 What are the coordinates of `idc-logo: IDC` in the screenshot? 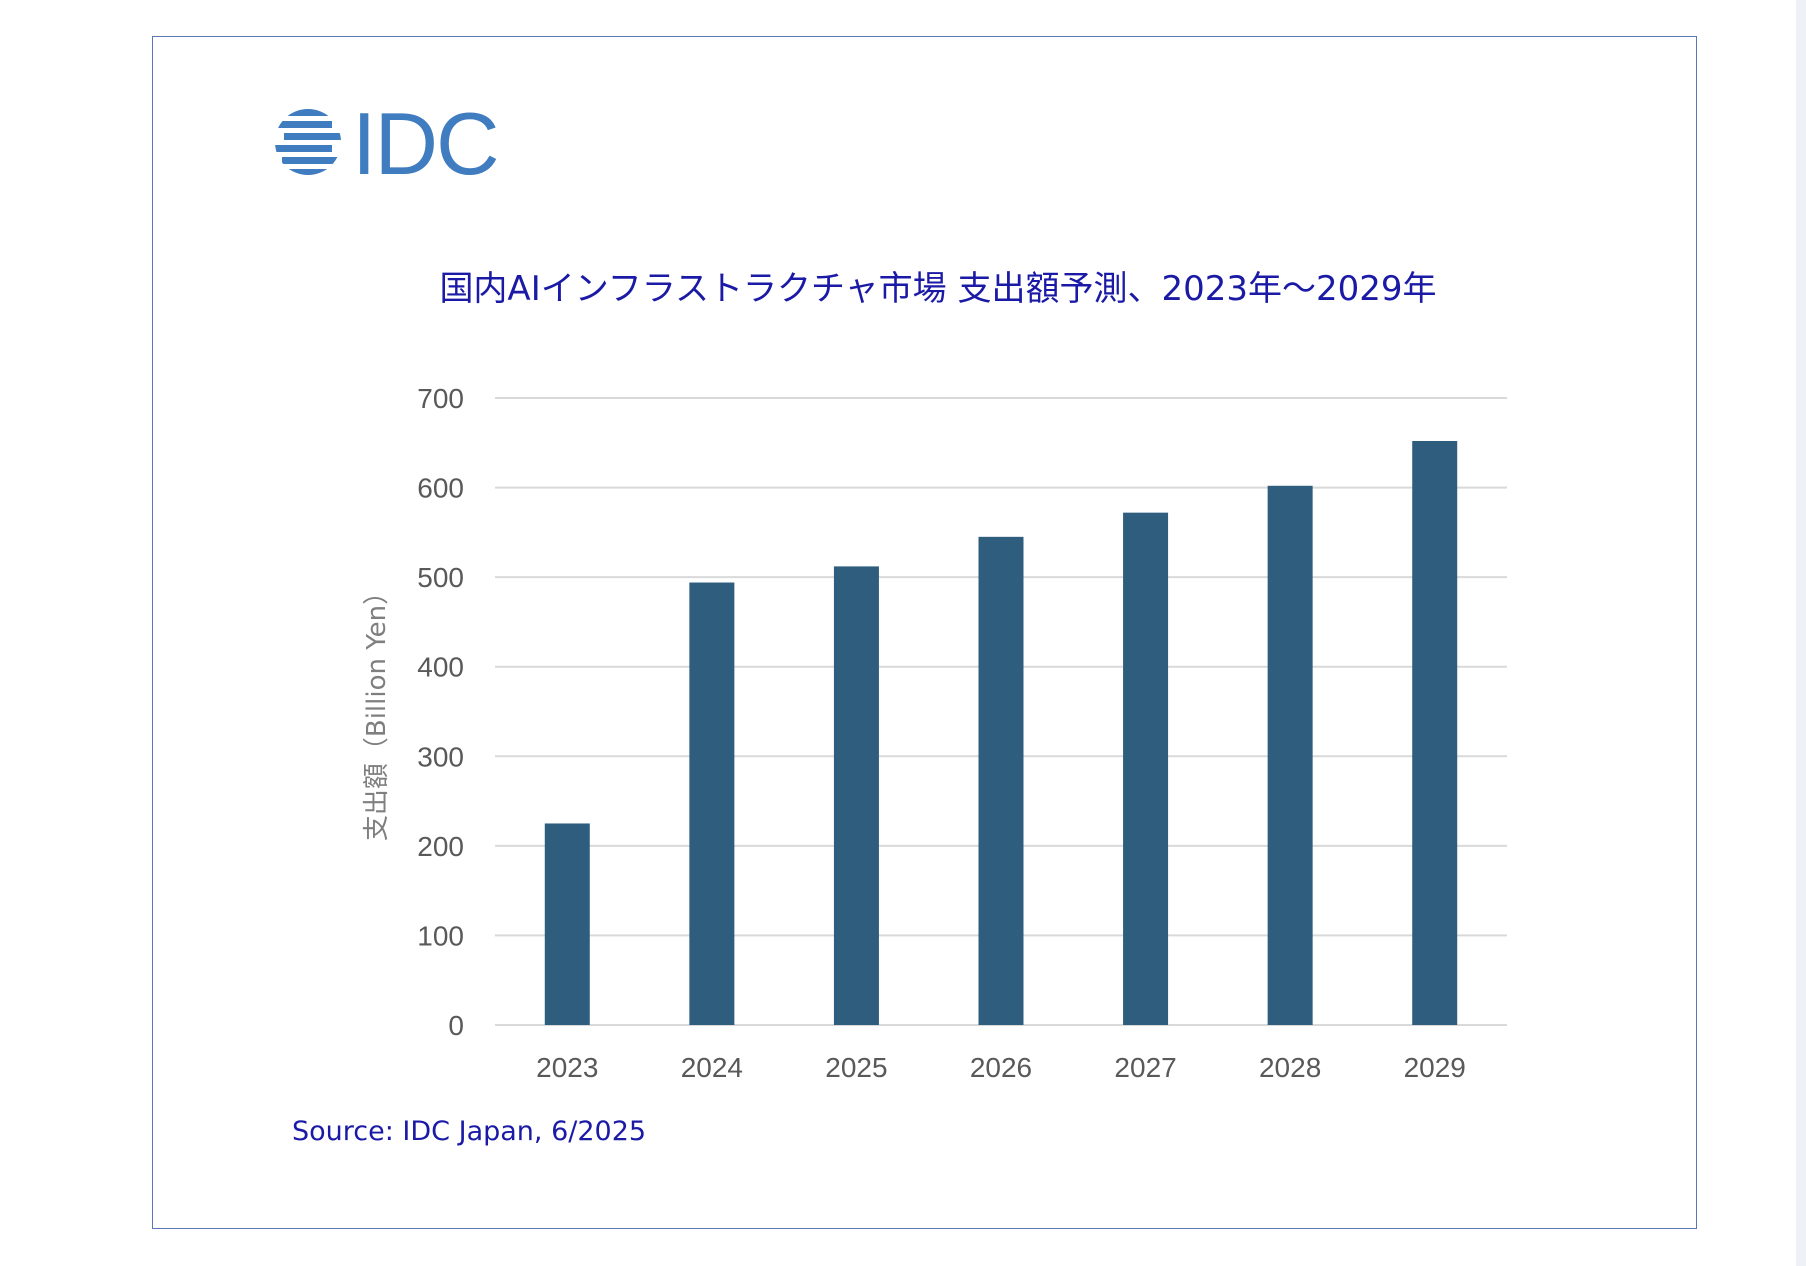 It's located at (387, 144).